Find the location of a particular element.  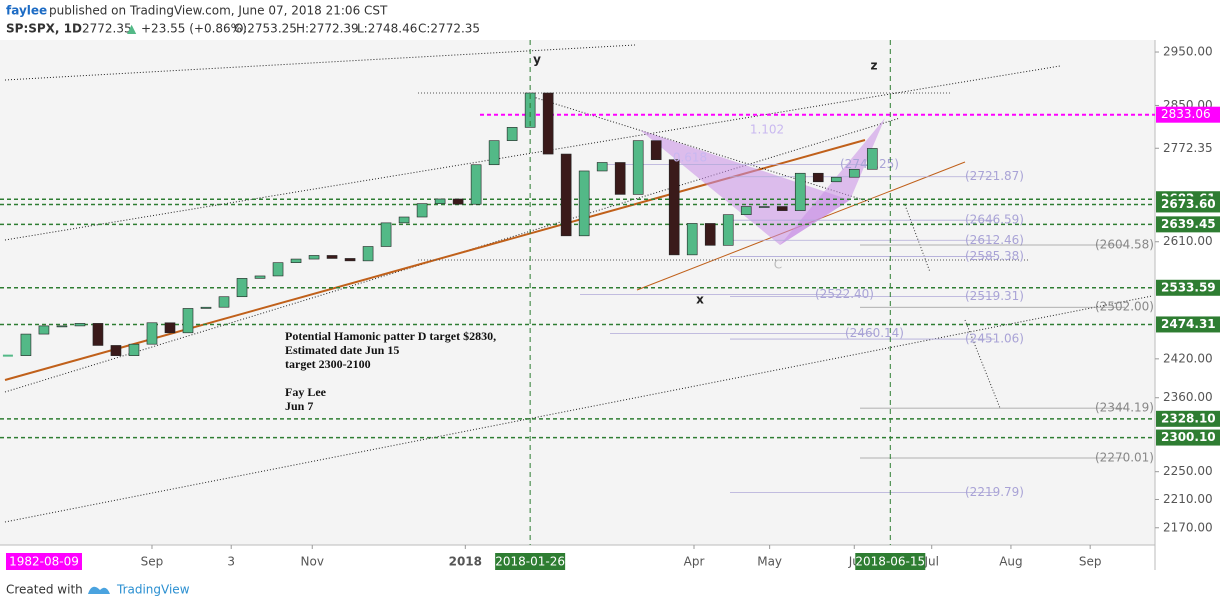

y-tick-label: 2950.00 is located at coordinates (1188, 52).